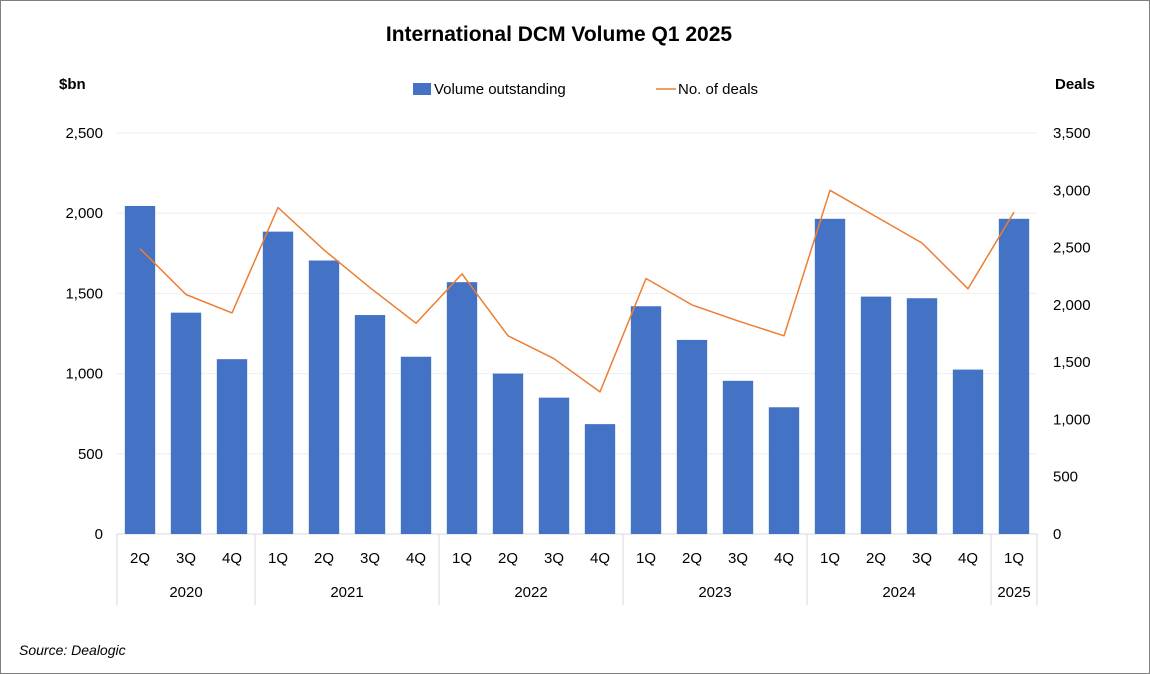 The image size is (1150, 674). Describe the element at coordinates (422, 89) in the screenshot. I see `legend-bar-swatch` at that location.